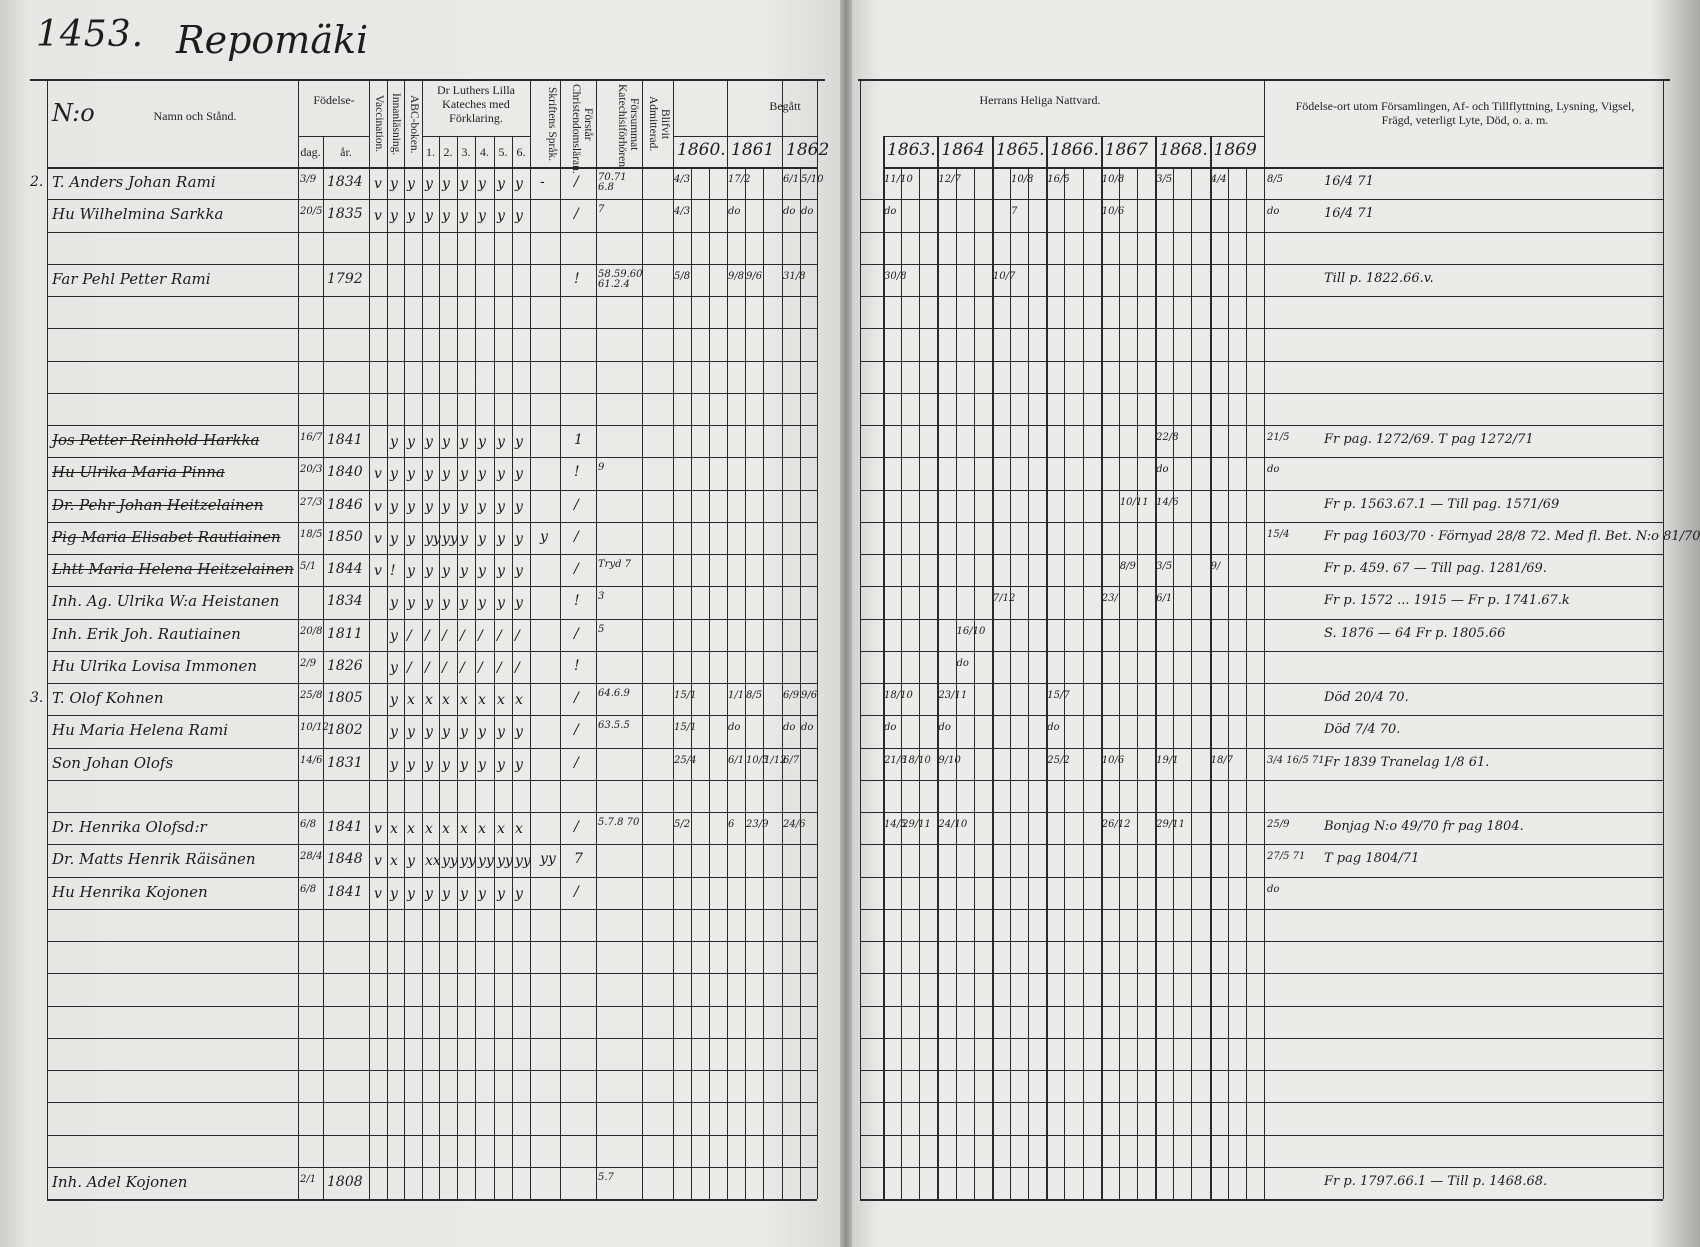 This screenshot has width=1700, height=1247. What do you see at coordinates (1170, 824) in the screenshot?
I see `communion-date-1868: 29/11` at bounding box center [1170, 824].